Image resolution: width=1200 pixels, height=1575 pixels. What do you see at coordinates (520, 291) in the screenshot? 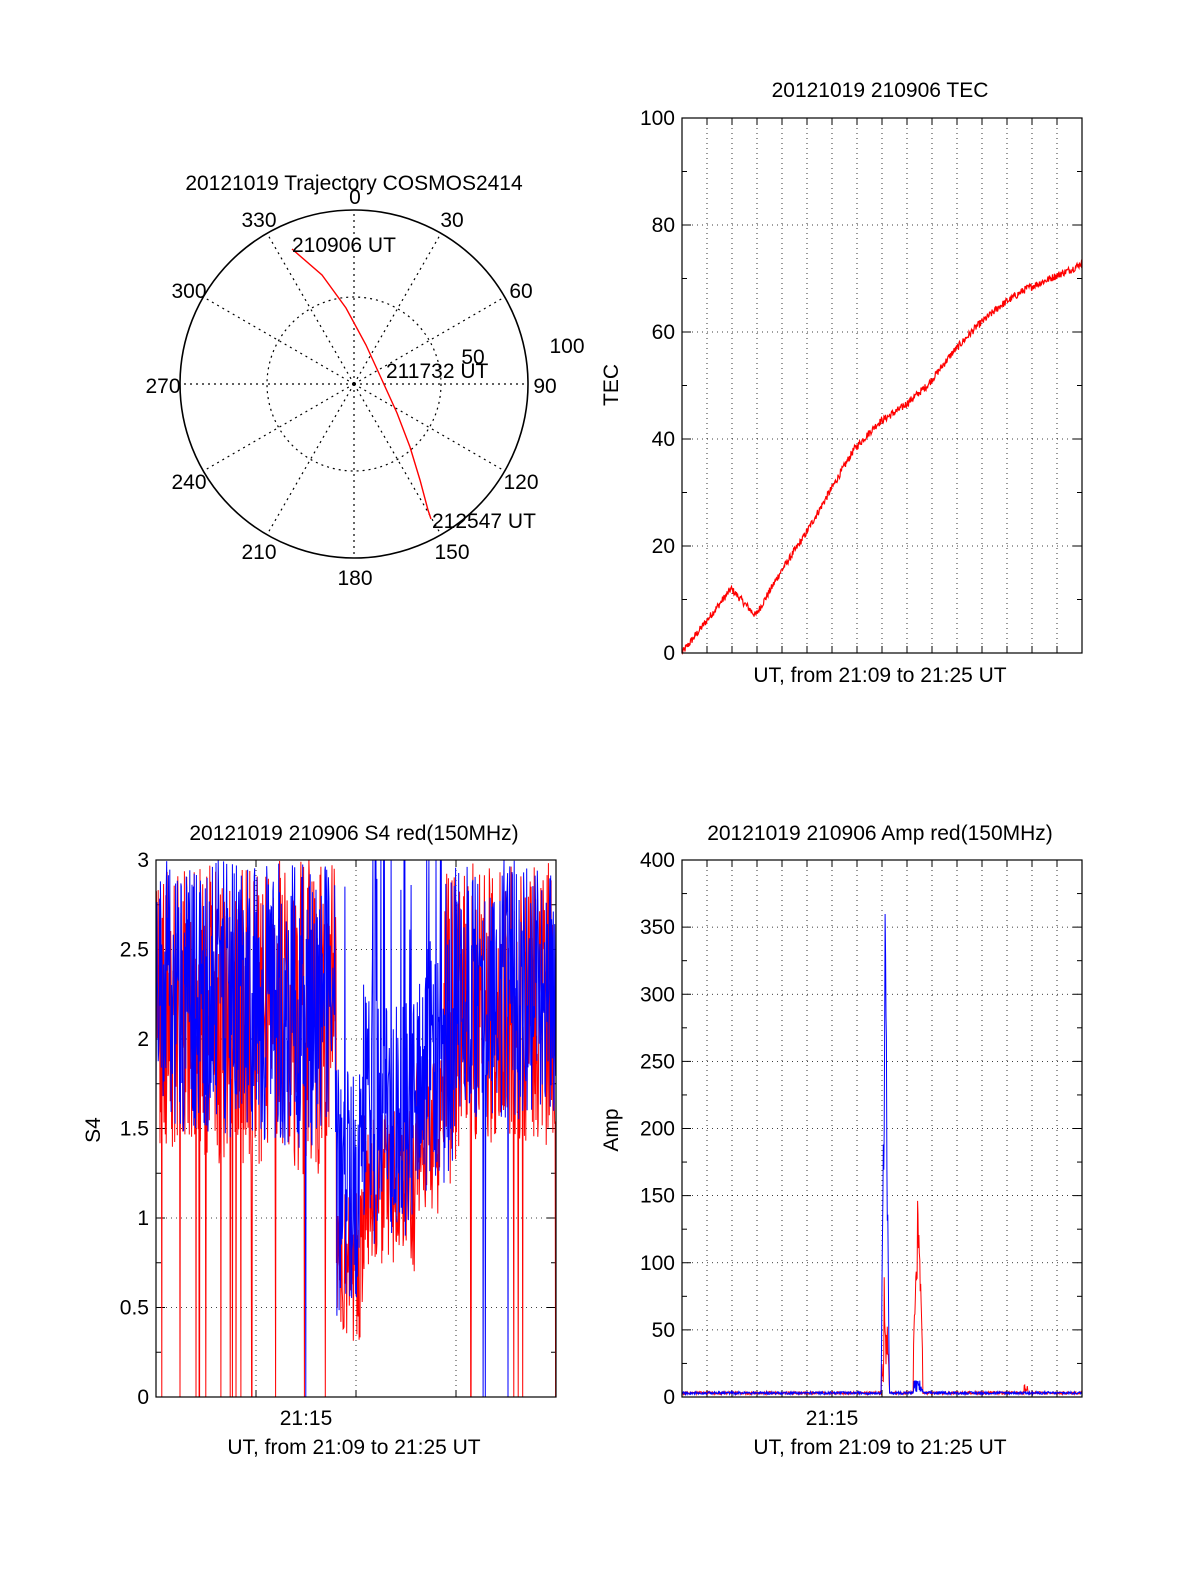
I see `polar-angle-label: 60` at bounding box center [520, 291].